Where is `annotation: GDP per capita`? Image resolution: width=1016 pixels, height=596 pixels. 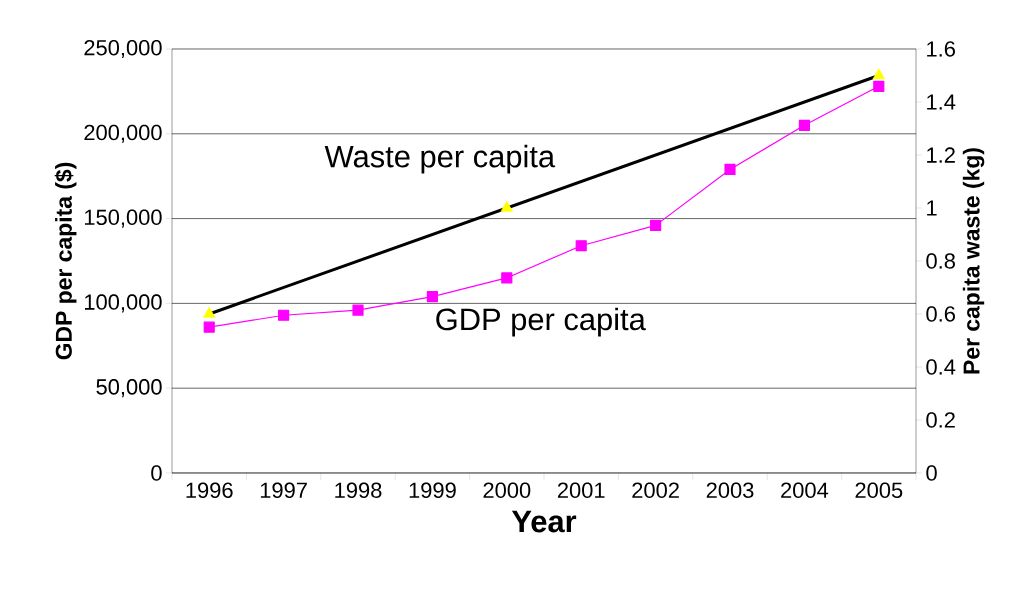
annotation: GDP per capita is located at coordinates (541, 322).